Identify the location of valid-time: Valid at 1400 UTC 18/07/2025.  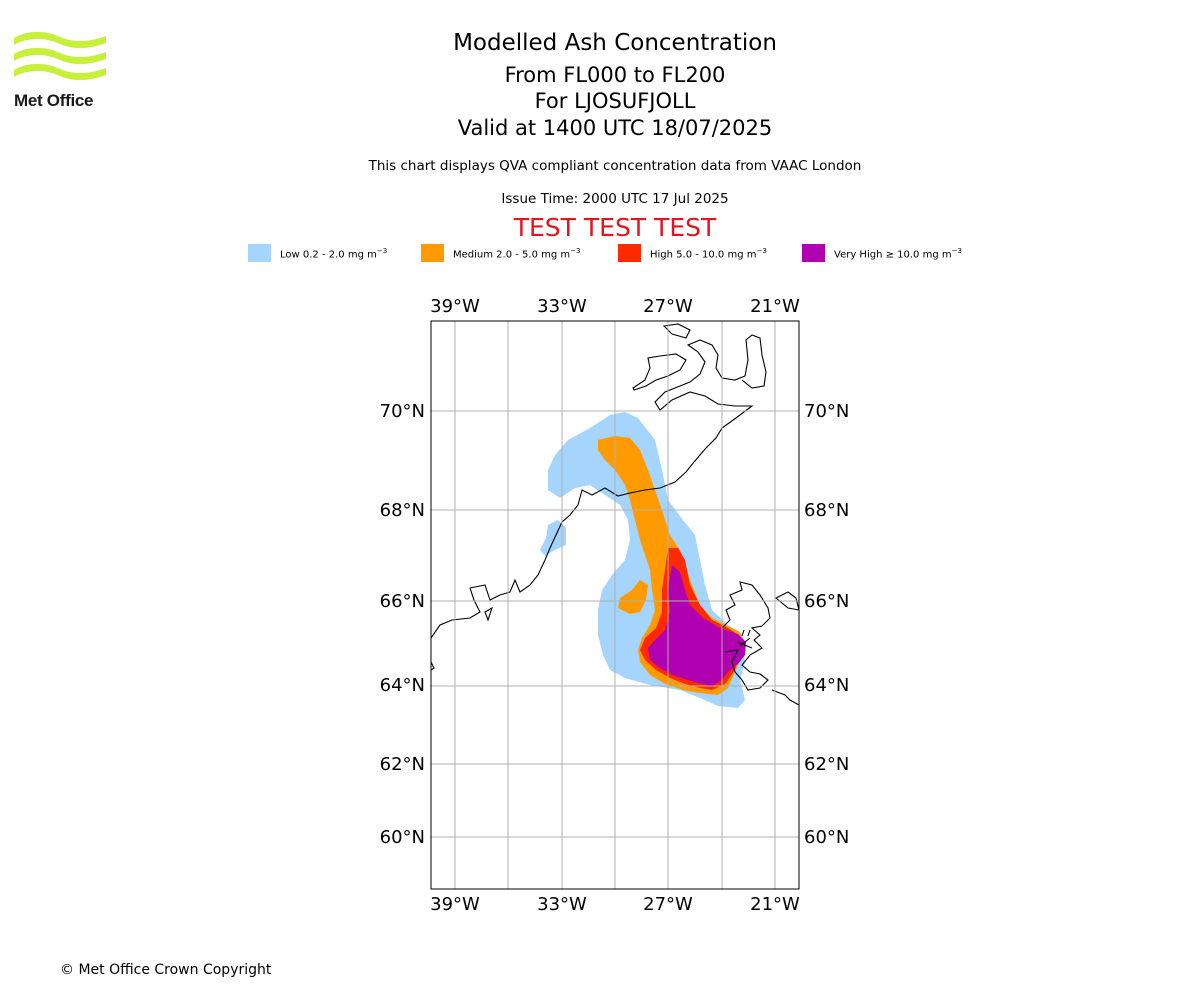
(615, 128).